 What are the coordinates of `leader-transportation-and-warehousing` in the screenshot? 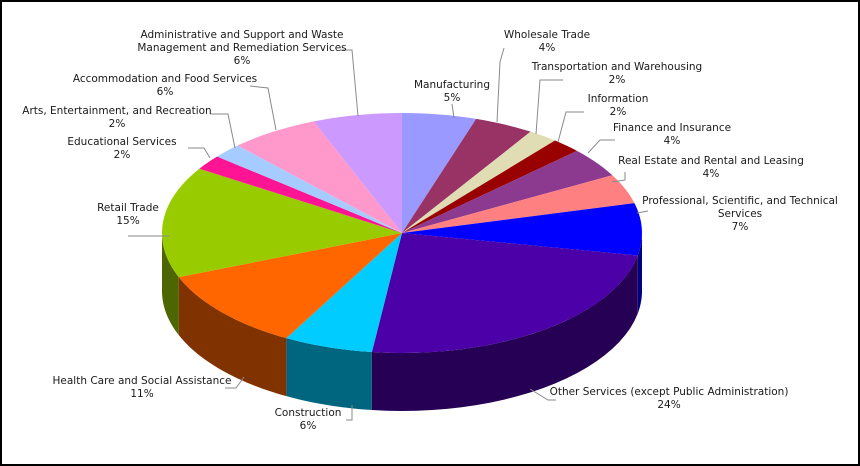 It's located at (549, 107).